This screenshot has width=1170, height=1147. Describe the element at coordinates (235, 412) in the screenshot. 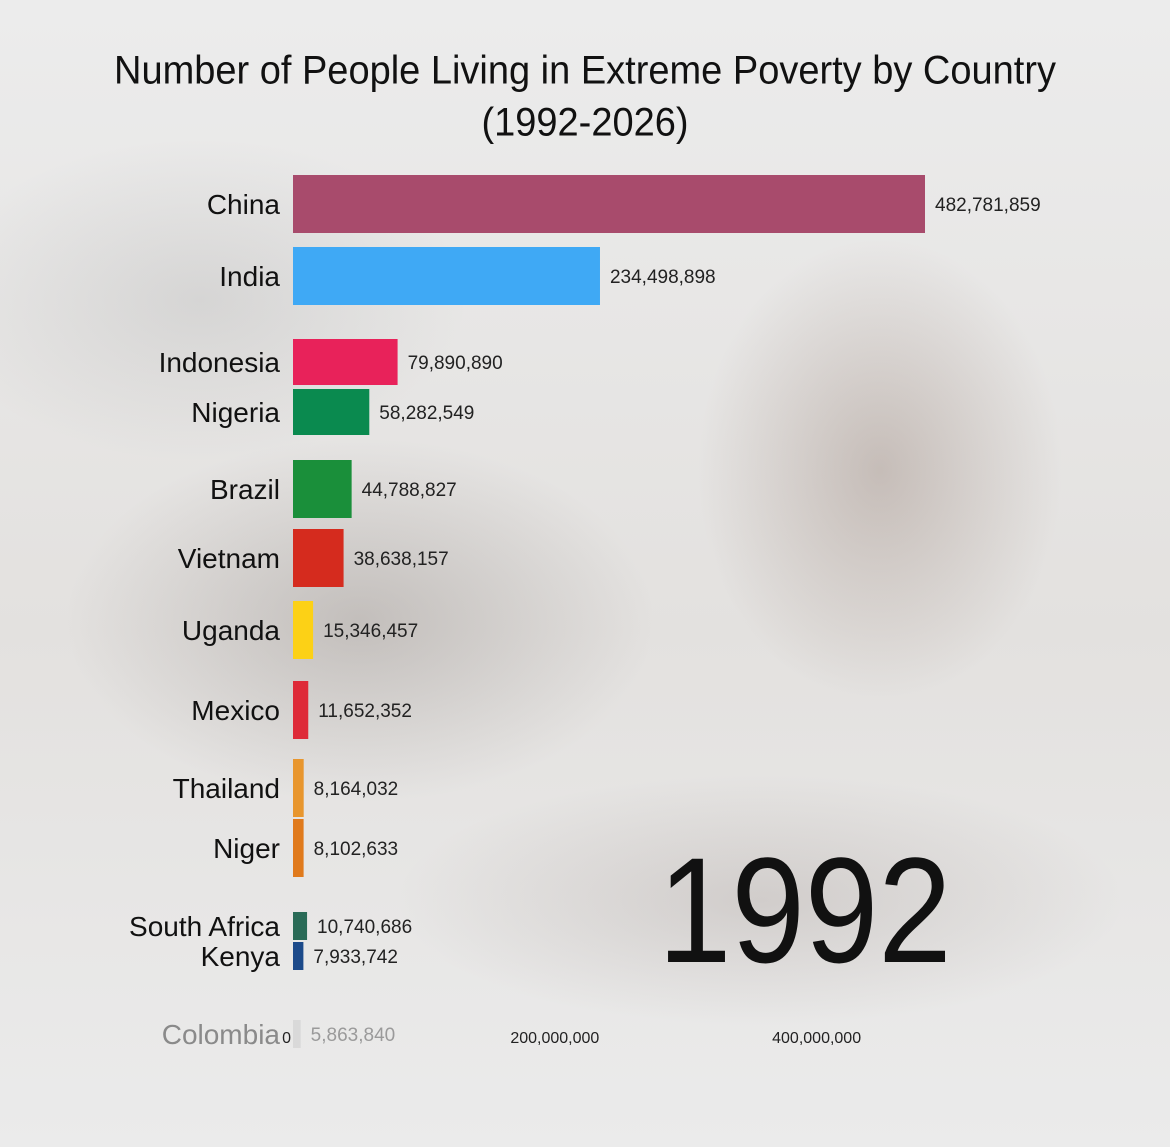

I see `category-label-nigeria: Nigeria` at that location.